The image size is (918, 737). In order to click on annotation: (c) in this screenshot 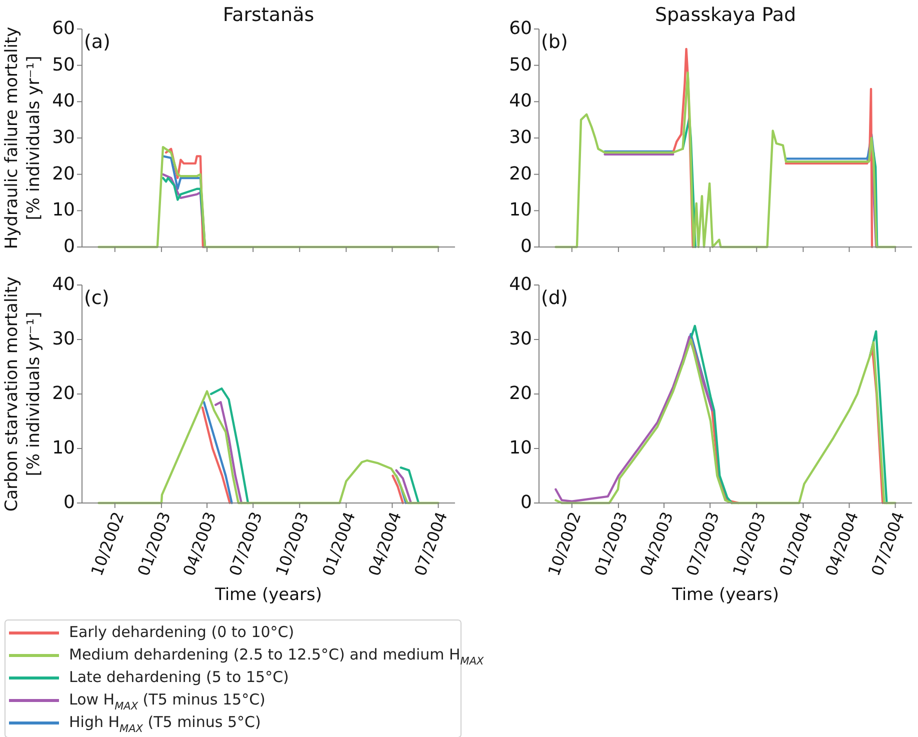, I will do `click(97, 298)`.